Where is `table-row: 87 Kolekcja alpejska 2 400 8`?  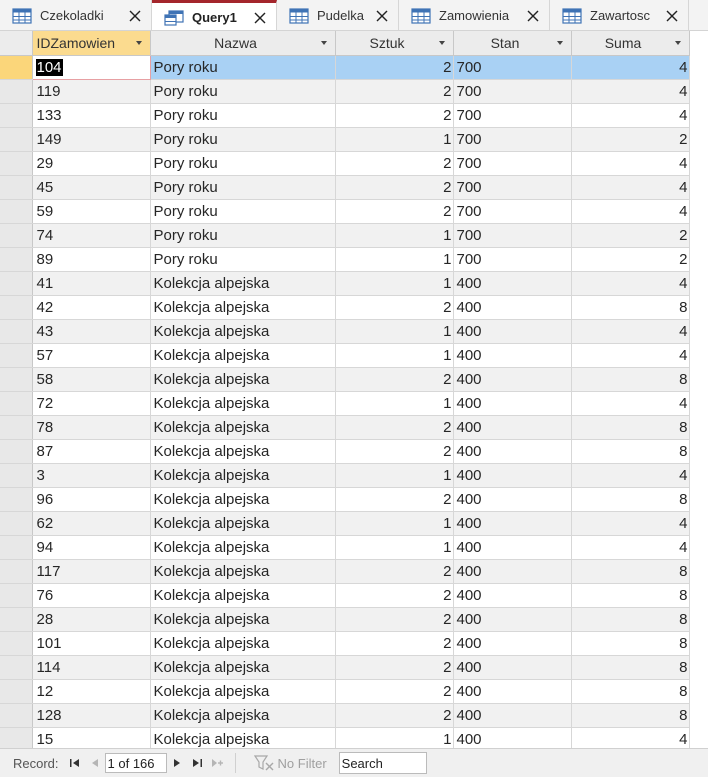
table-row: 87 Kolekcja alpejska 2 400 8 is located at coordinates (345, 451).